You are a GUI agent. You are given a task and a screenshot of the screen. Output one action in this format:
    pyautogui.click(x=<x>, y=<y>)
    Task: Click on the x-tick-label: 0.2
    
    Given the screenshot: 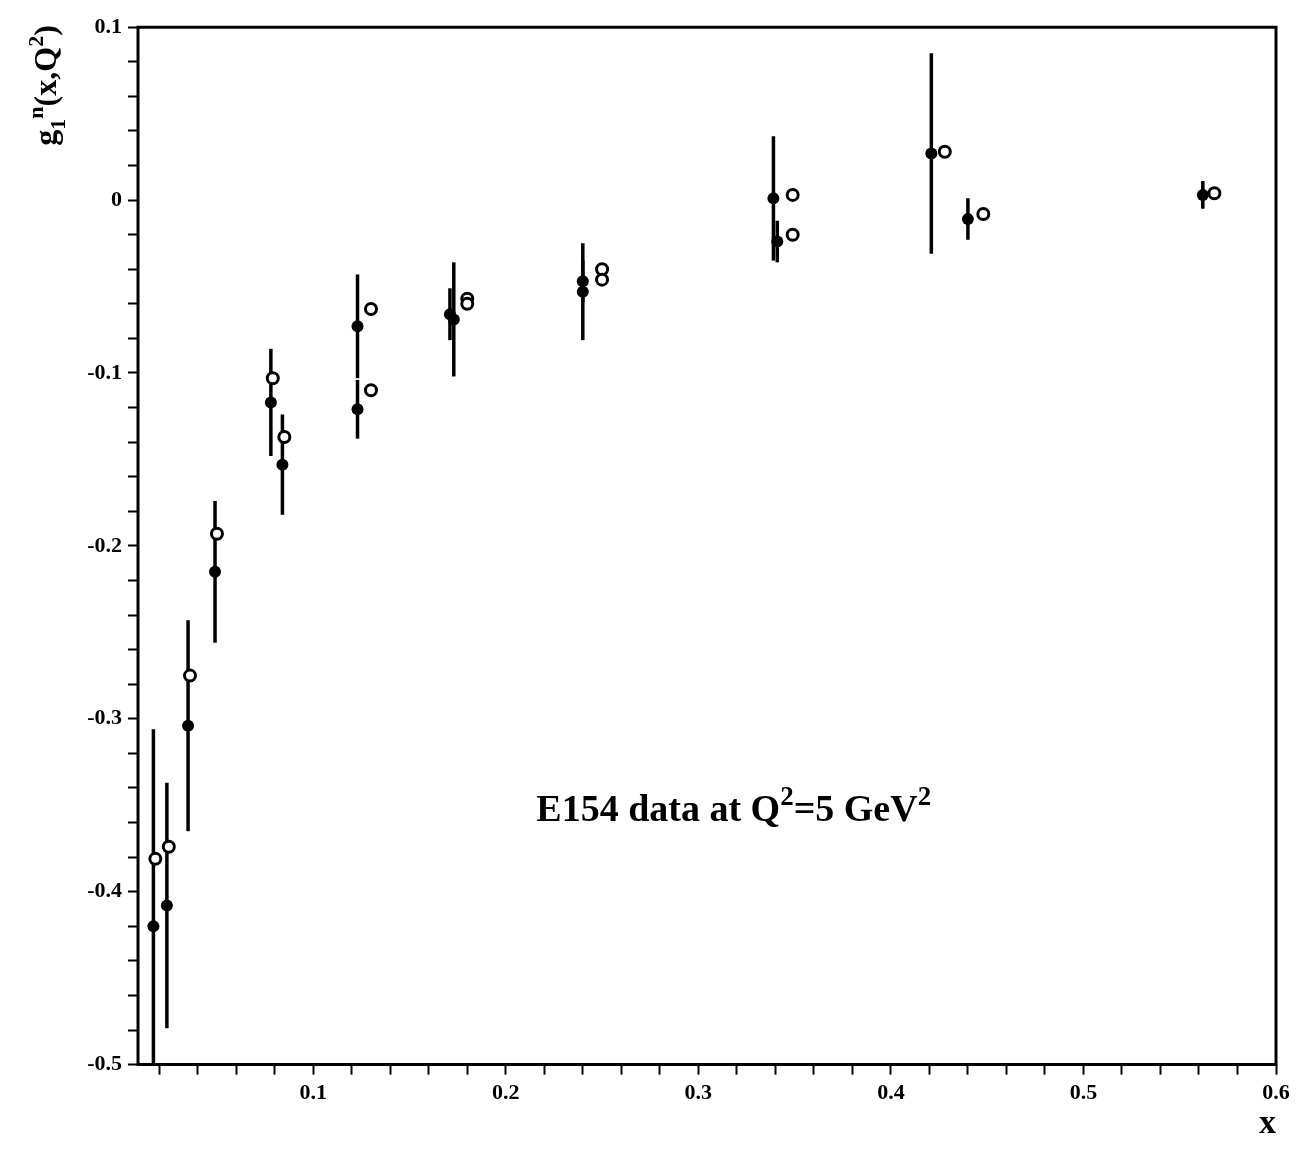 What is the action you would take?
    pyautogui.click(x=506, y=1092)
    